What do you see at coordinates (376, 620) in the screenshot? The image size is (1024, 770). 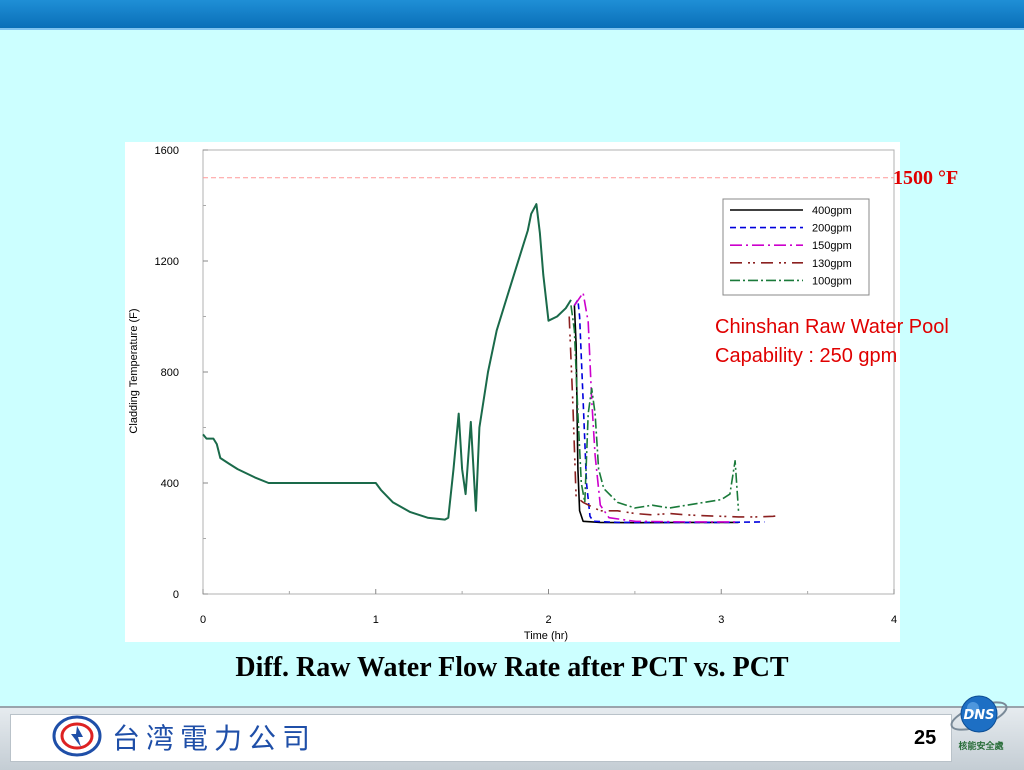 I see `x-tick-label: 1` at bounding box center [376, 620].